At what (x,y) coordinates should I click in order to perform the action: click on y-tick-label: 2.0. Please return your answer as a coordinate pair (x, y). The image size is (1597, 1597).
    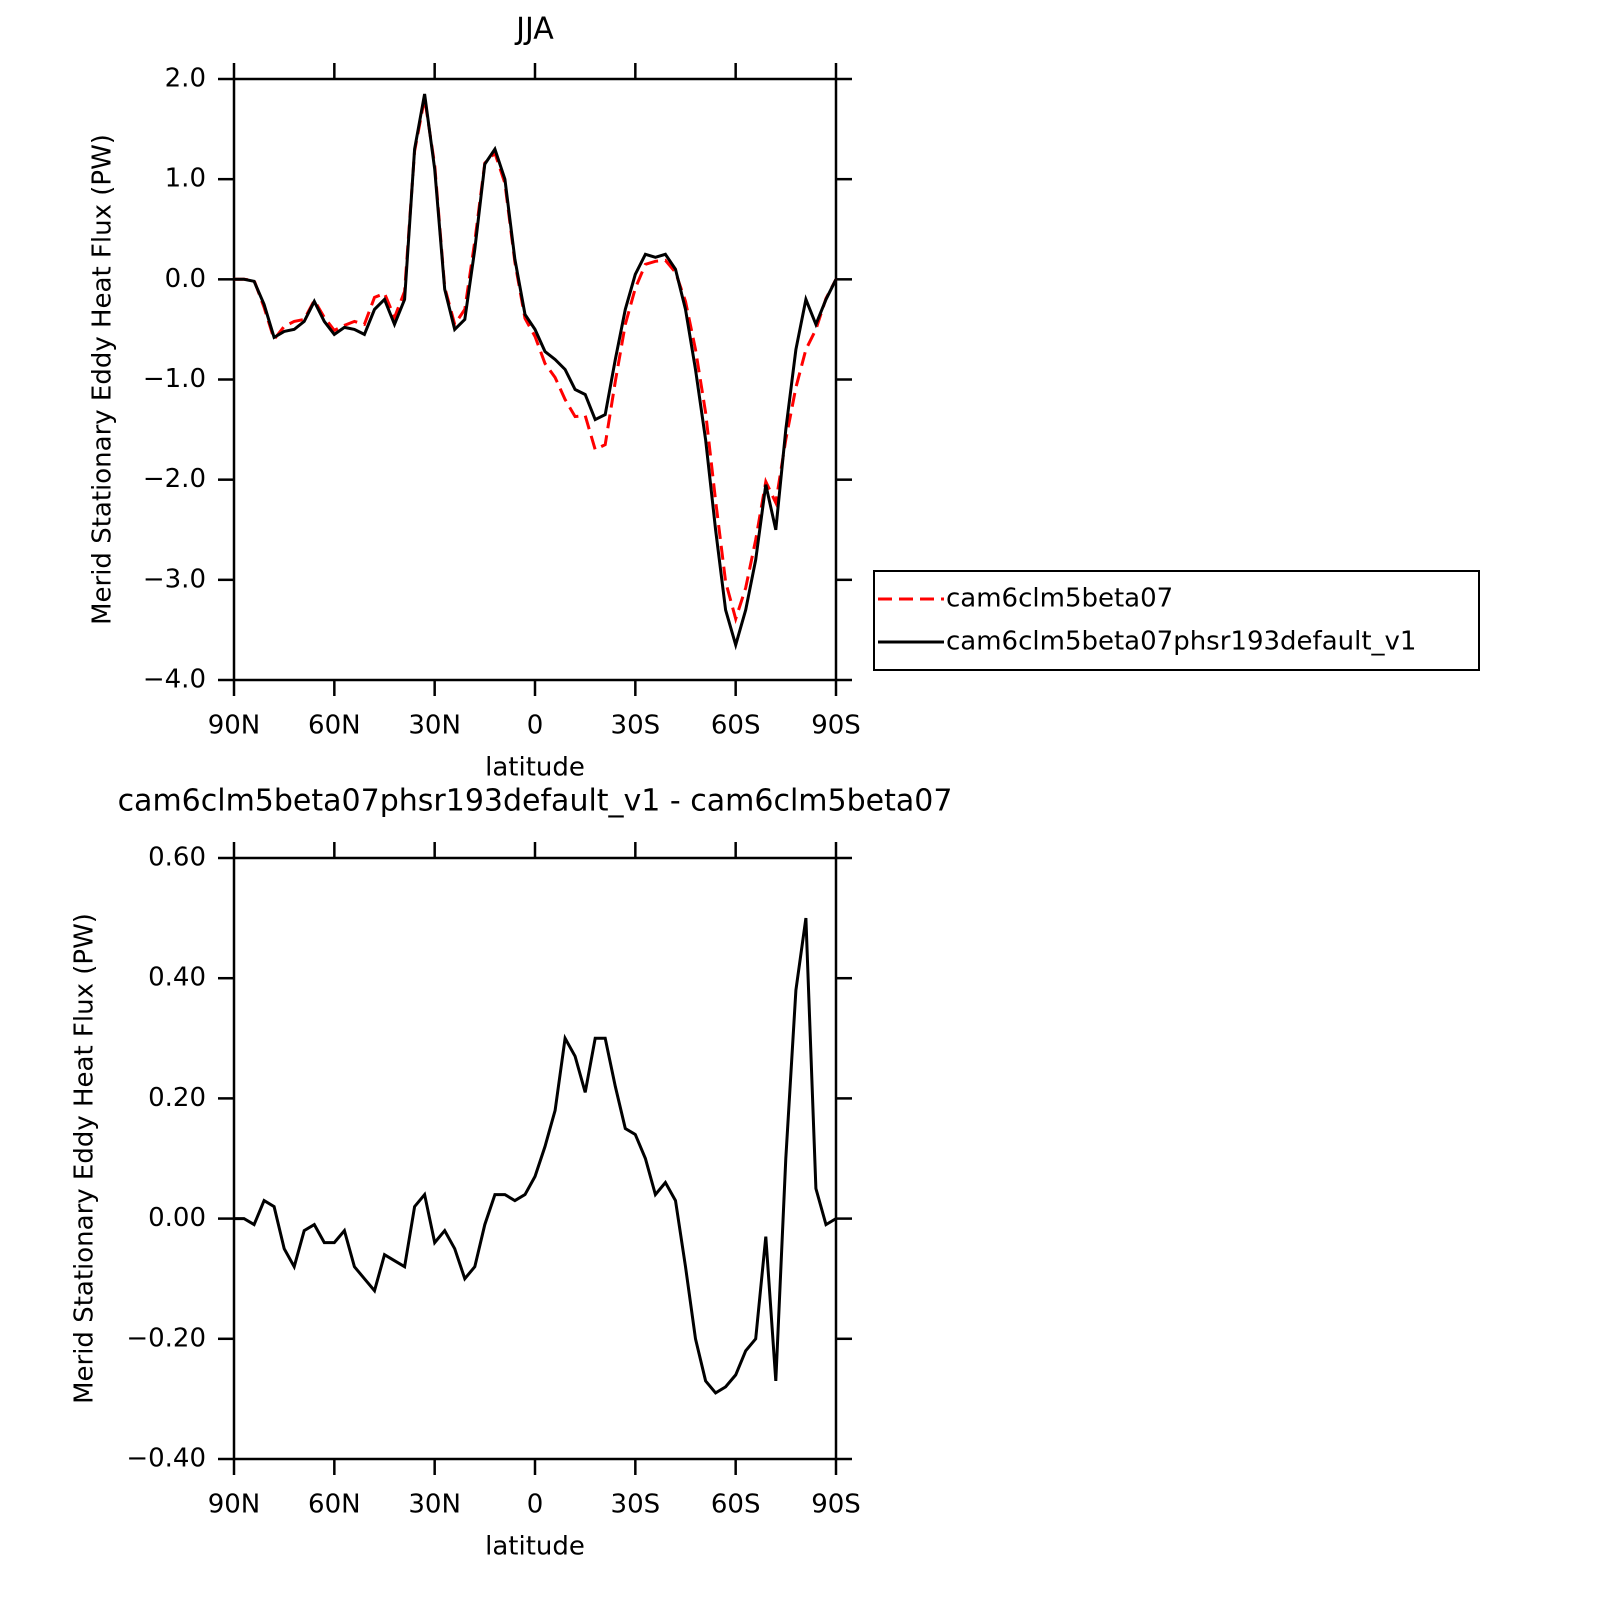
    Looking at the image, I should click on (185, 79).